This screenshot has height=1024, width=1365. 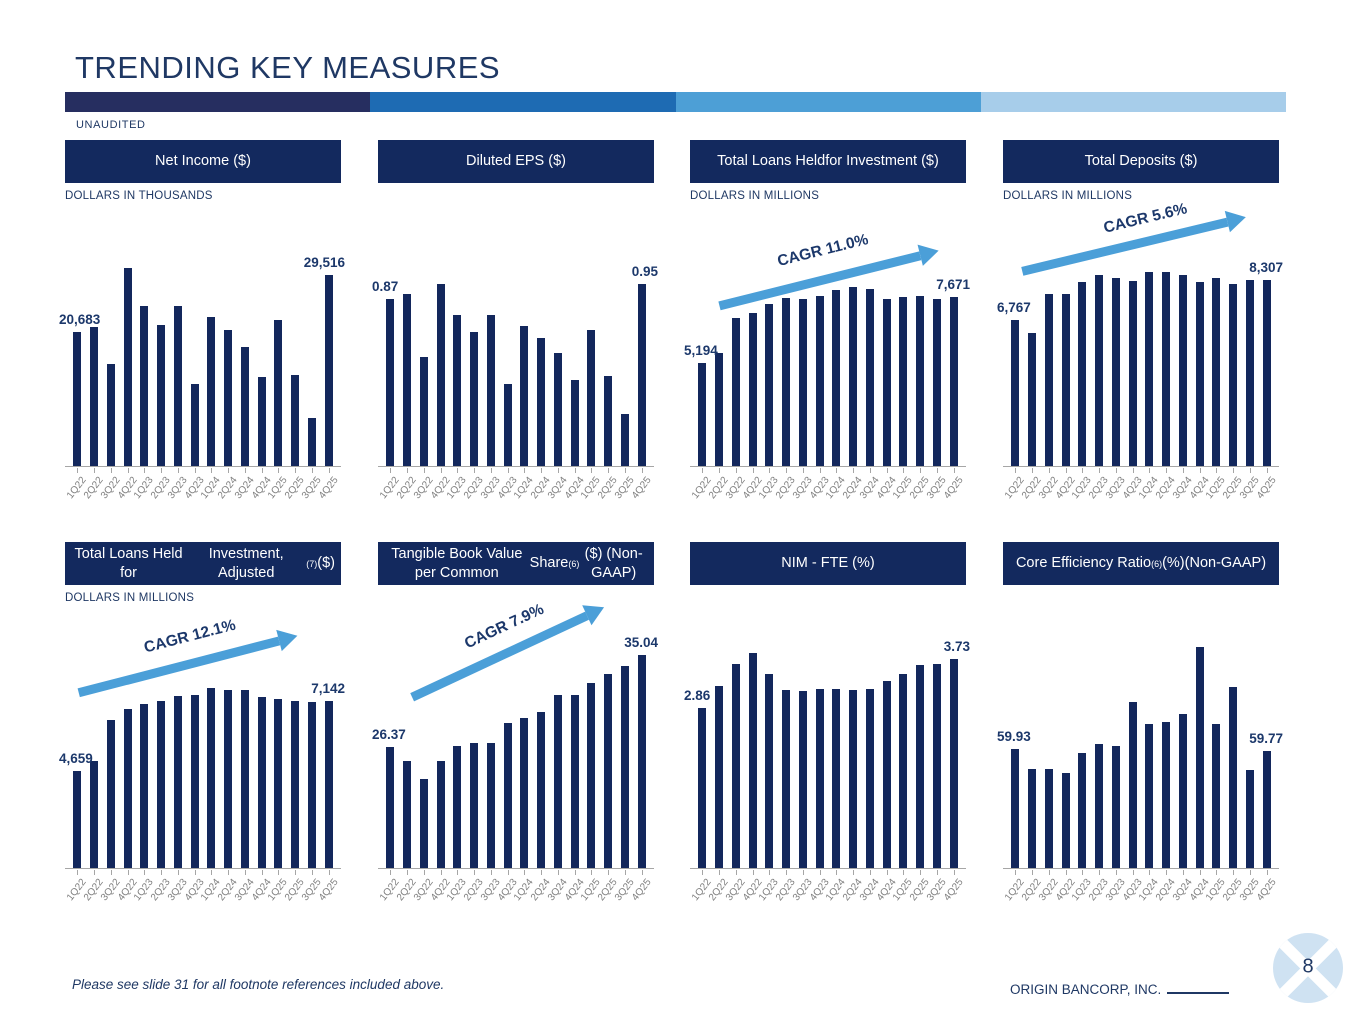 What do you see at coordinates (953, 284) in the screenshot?
I see `value-label-last: 7,671` at bounding box center [953, 284].